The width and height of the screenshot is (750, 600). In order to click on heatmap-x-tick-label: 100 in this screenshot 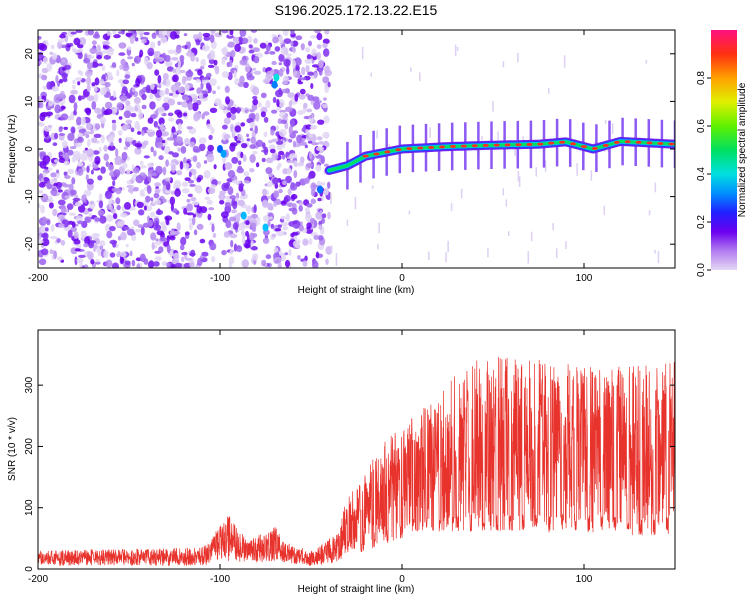, I will do `click(584, 278)`.